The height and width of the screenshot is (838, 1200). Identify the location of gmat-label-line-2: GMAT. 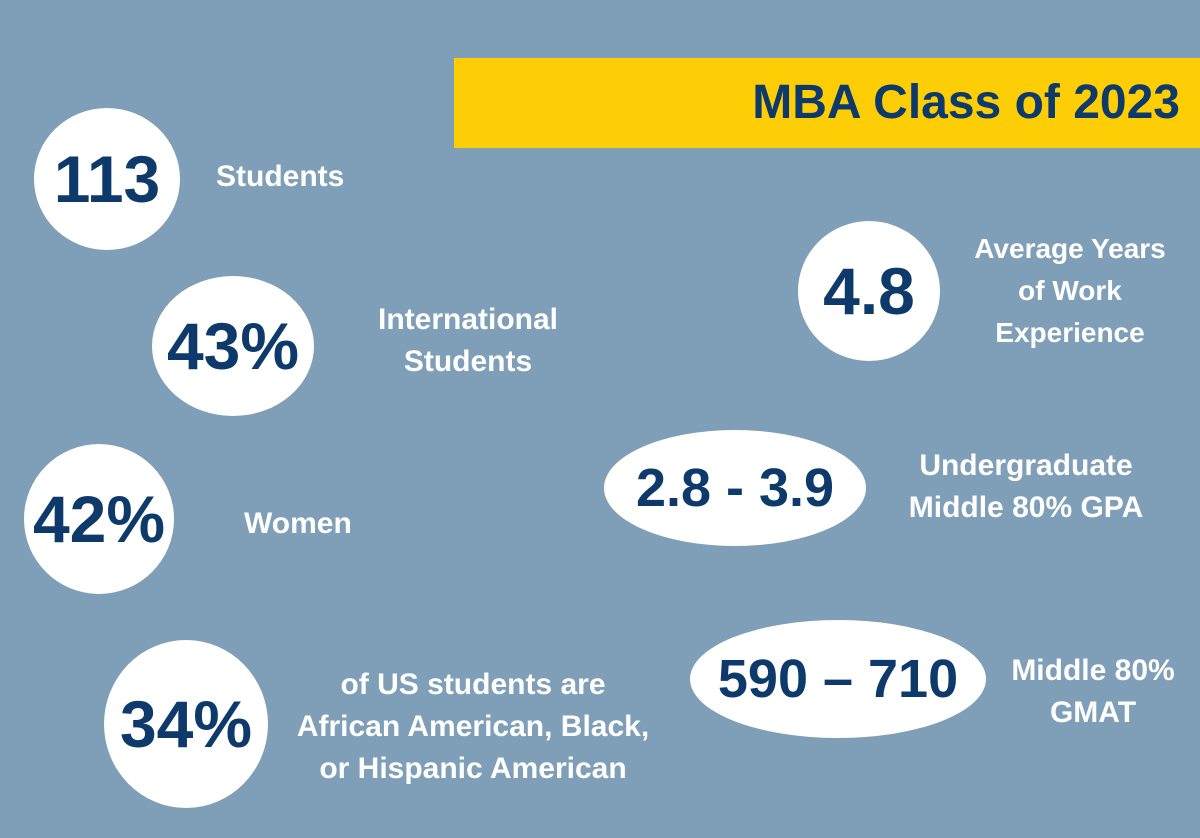
(1093, 712).